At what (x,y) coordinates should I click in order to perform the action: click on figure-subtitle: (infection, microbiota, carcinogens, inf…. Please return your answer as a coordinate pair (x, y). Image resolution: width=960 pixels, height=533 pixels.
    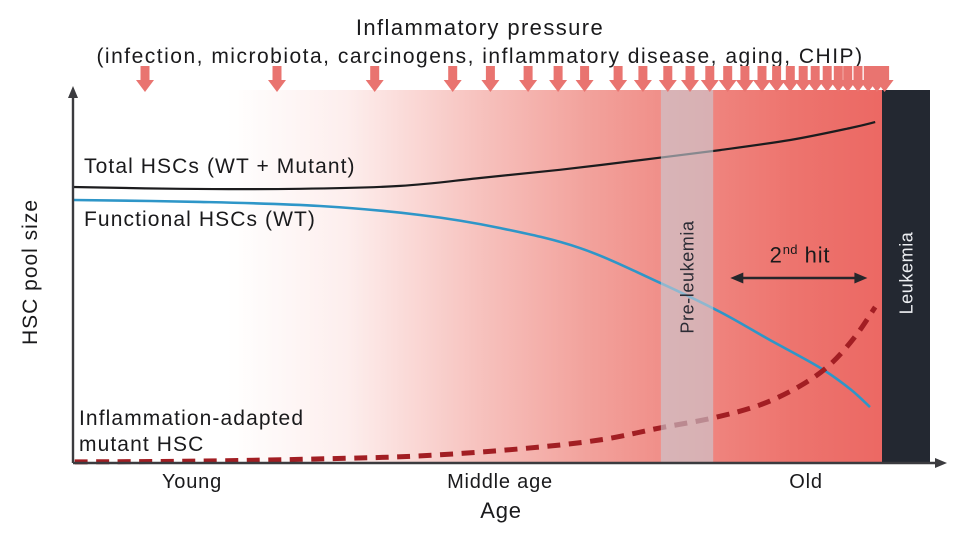
    Looking at the image, I should click on (480, 56).